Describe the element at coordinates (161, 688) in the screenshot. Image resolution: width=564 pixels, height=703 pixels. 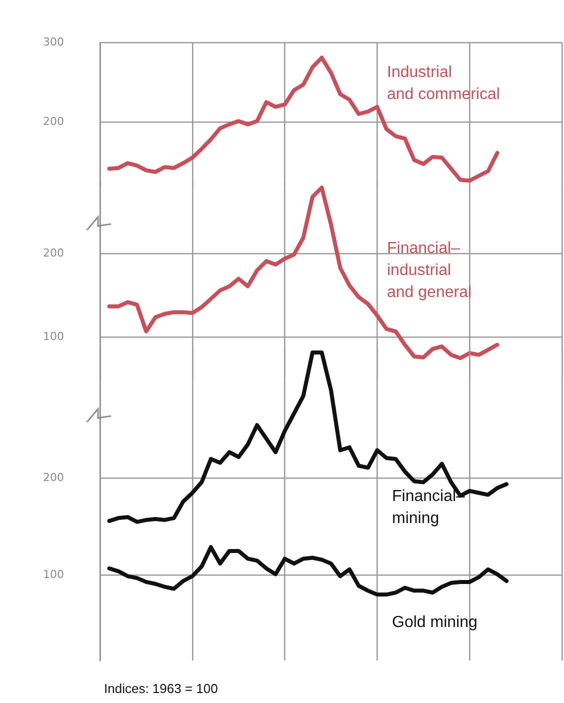
I see `text: Indices: 1963 = 100` at that location.